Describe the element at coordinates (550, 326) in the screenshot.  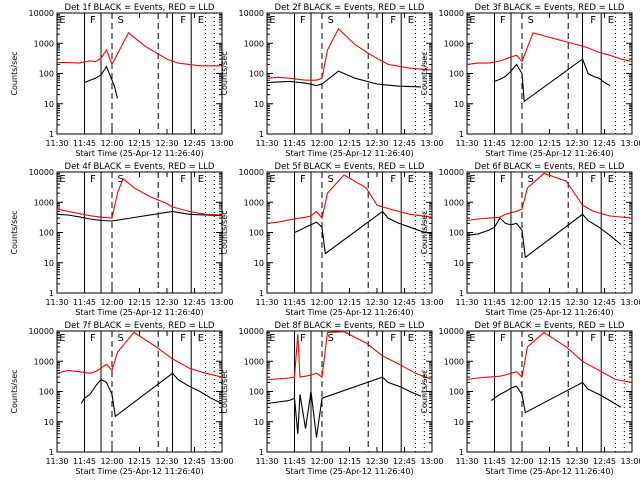
I see `panel-title: Det 9f BLACK = Events, RED = LLD` at that location.